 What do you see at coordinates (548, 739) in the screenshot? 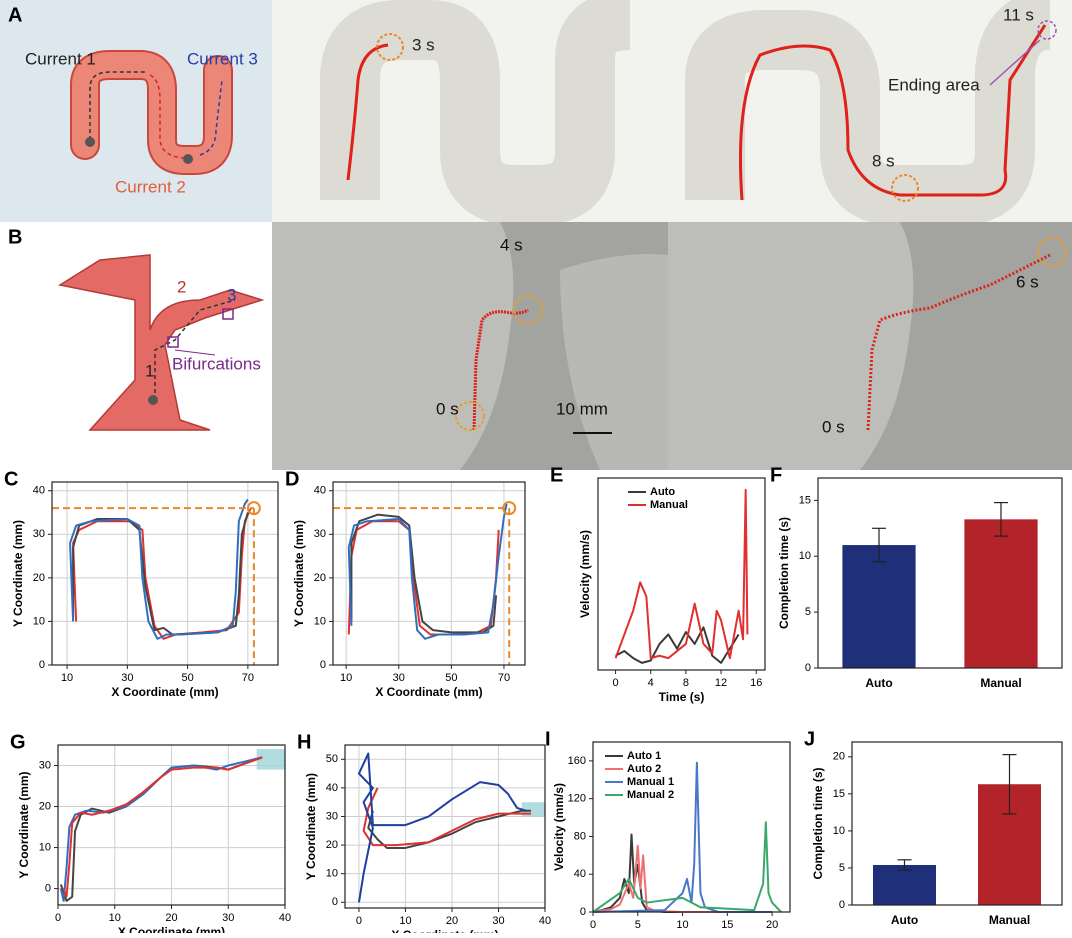
I see `panel-label: I` at bounding box center [548, 739].